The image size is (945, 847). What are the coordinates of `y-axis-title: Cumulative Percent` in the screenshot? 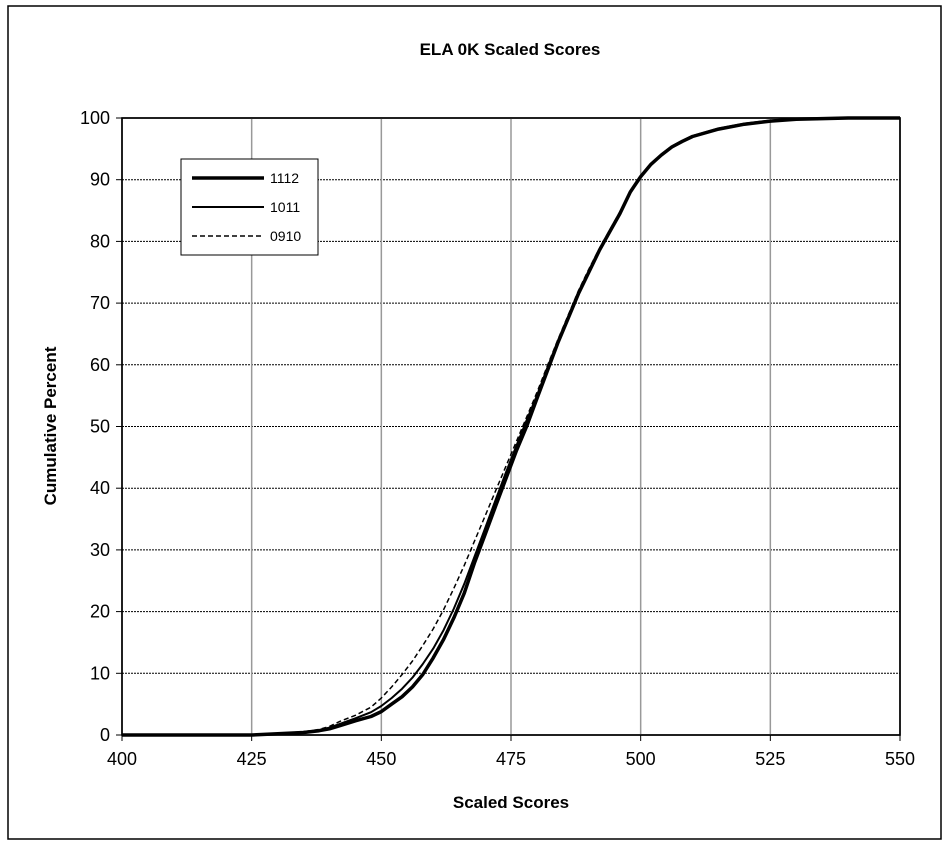 It's located at (50, 425).